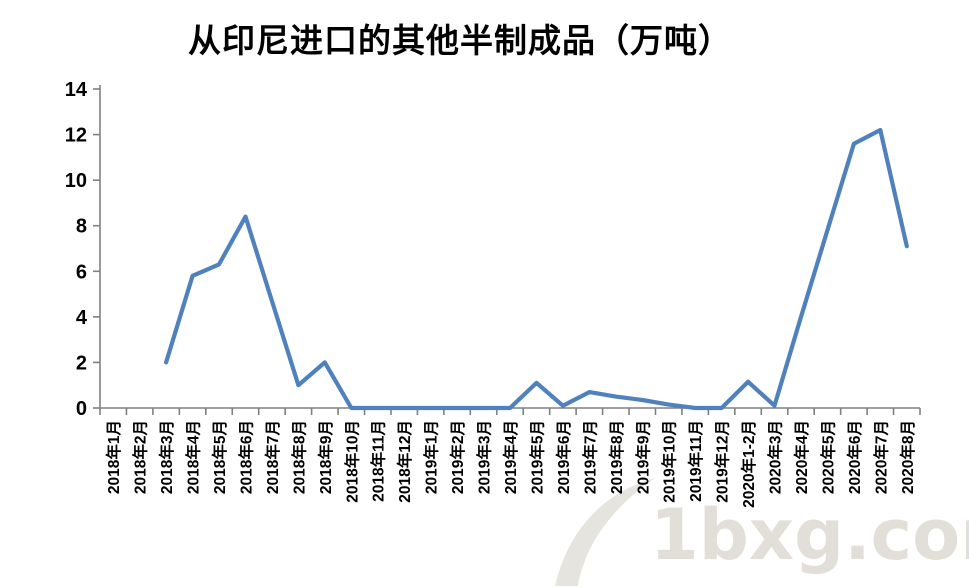 This screenshot has height=588, width=969. I want to click on x-tick-label: 2018年5月, so click(219, 457).